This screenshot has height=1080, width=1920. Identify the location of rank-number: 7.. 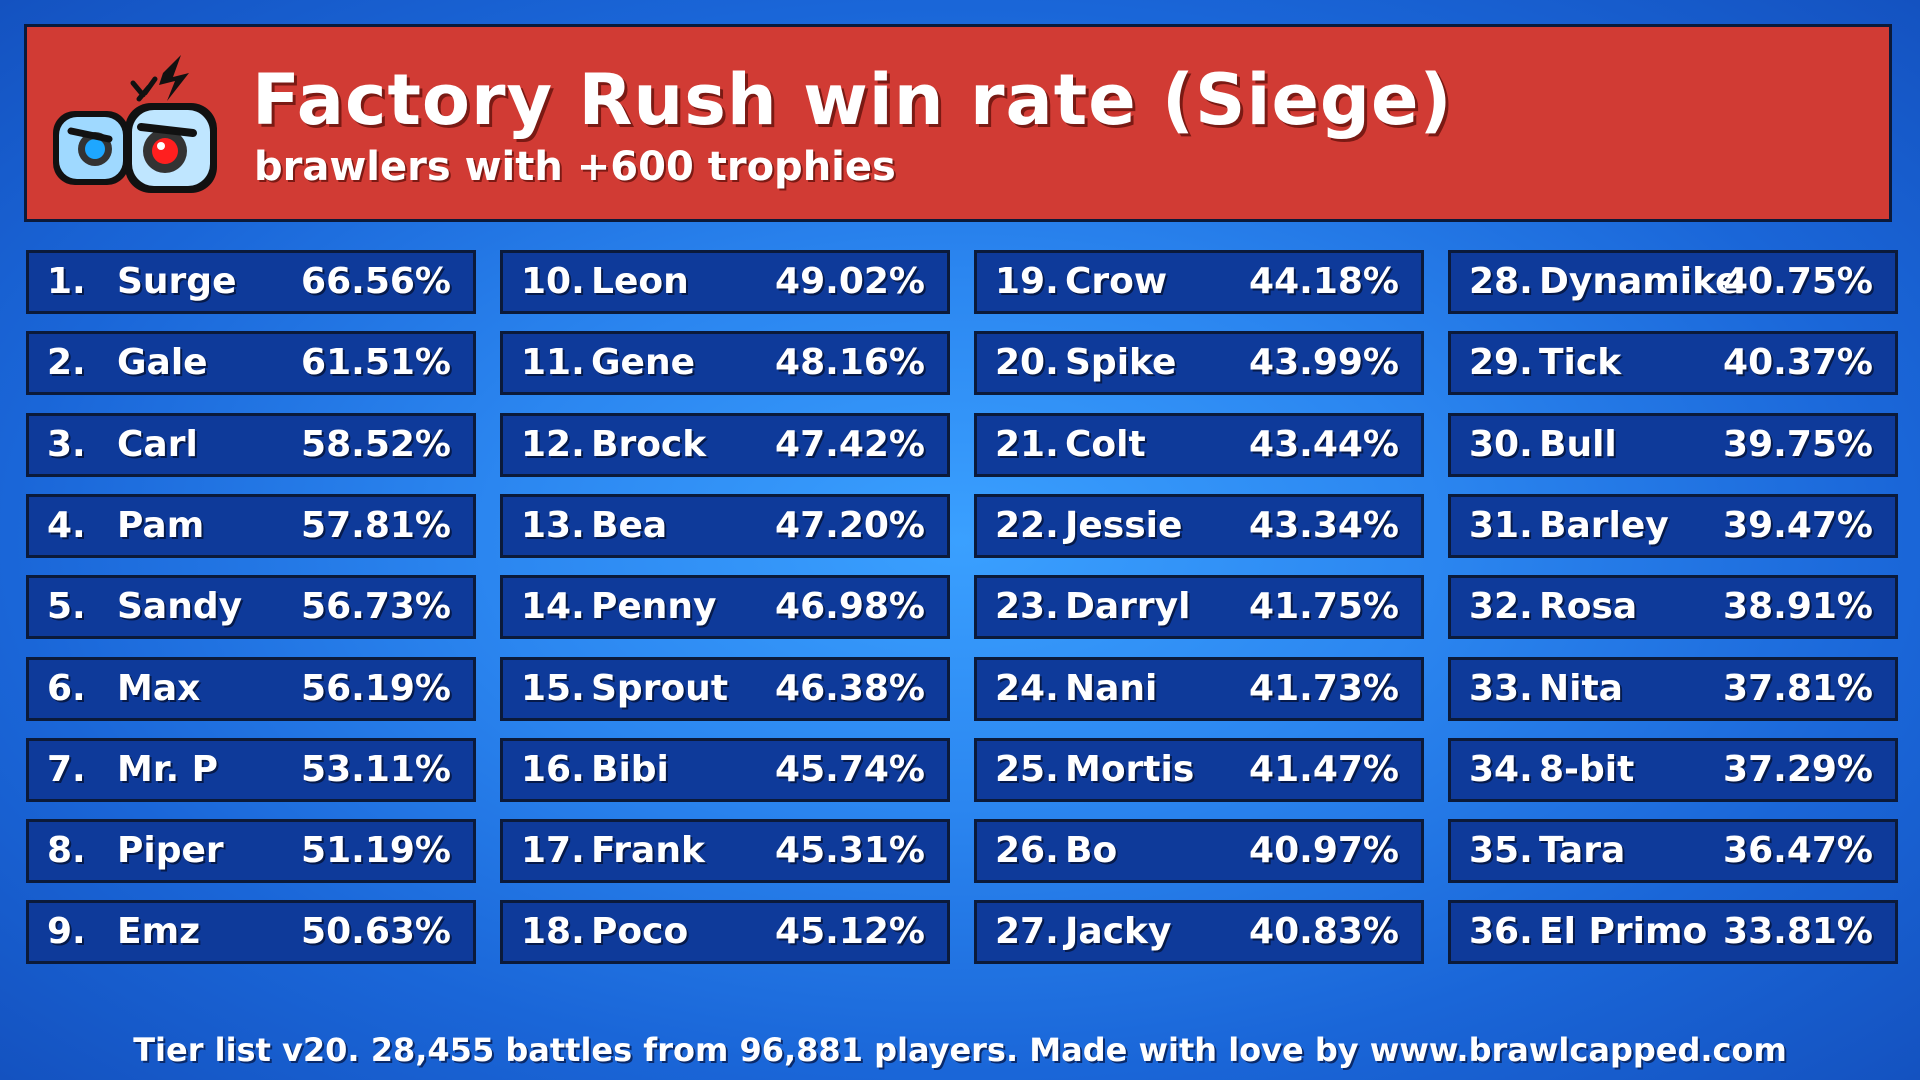
(66, 769).